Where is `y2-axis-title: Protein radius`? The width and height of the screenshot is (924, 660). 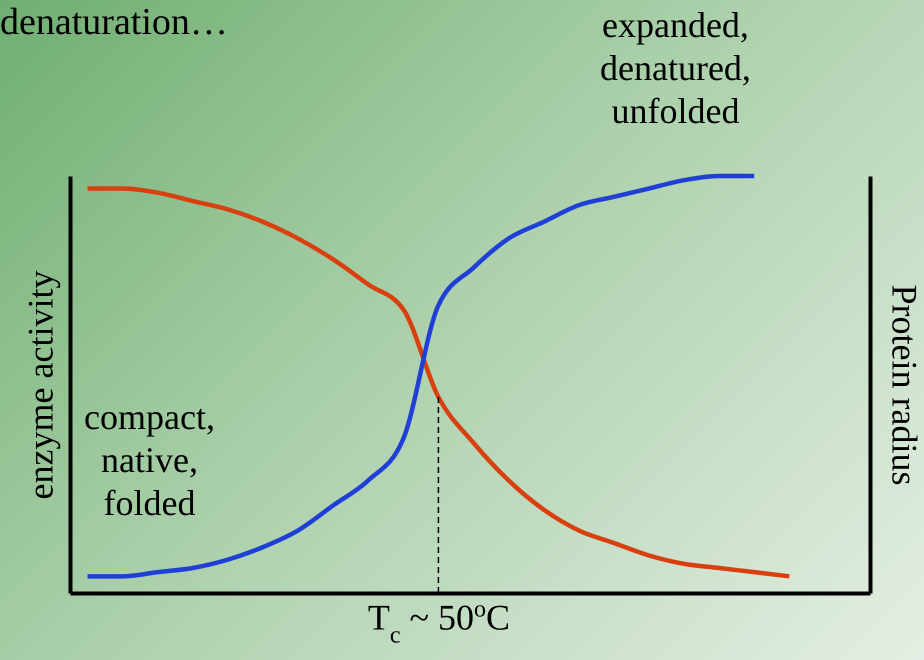
y2-axis-title: Protein radius is located at coordinates (904, 385).